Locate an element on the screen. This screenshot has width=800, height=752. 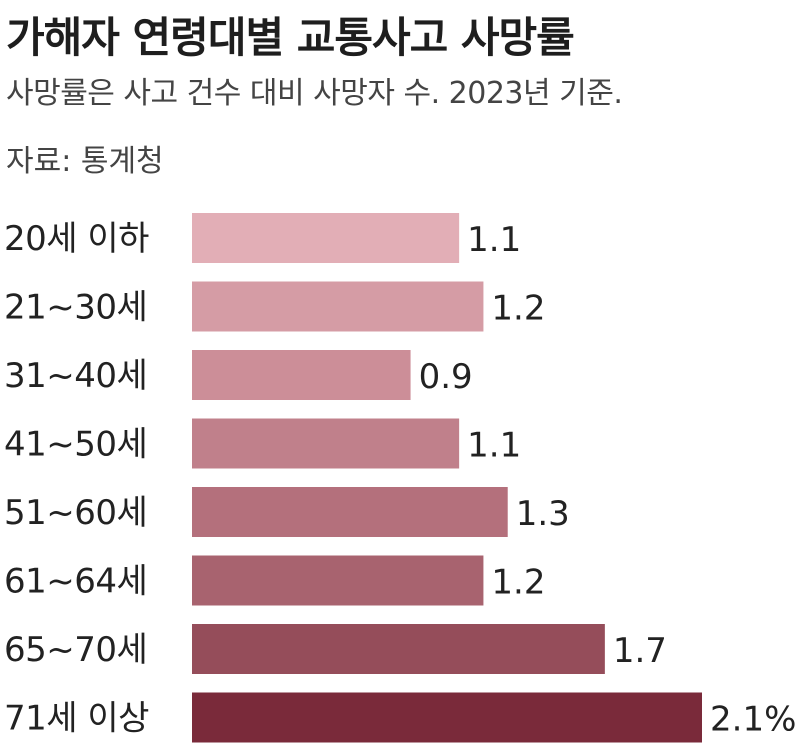
category-label: 51~60세 is located at coordinates (75, 513).